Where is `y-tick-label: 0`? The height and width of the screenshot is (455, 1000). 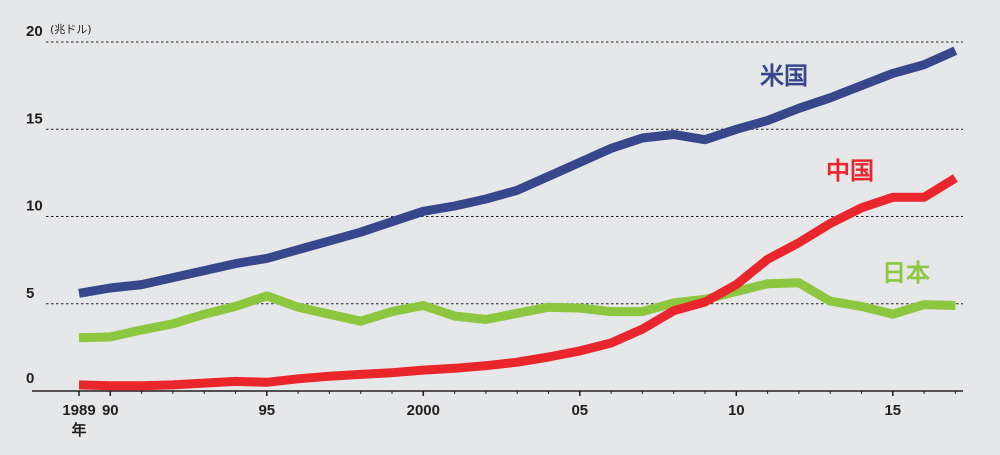 y-tick-label: 0 is located at coordinates (30, 378).